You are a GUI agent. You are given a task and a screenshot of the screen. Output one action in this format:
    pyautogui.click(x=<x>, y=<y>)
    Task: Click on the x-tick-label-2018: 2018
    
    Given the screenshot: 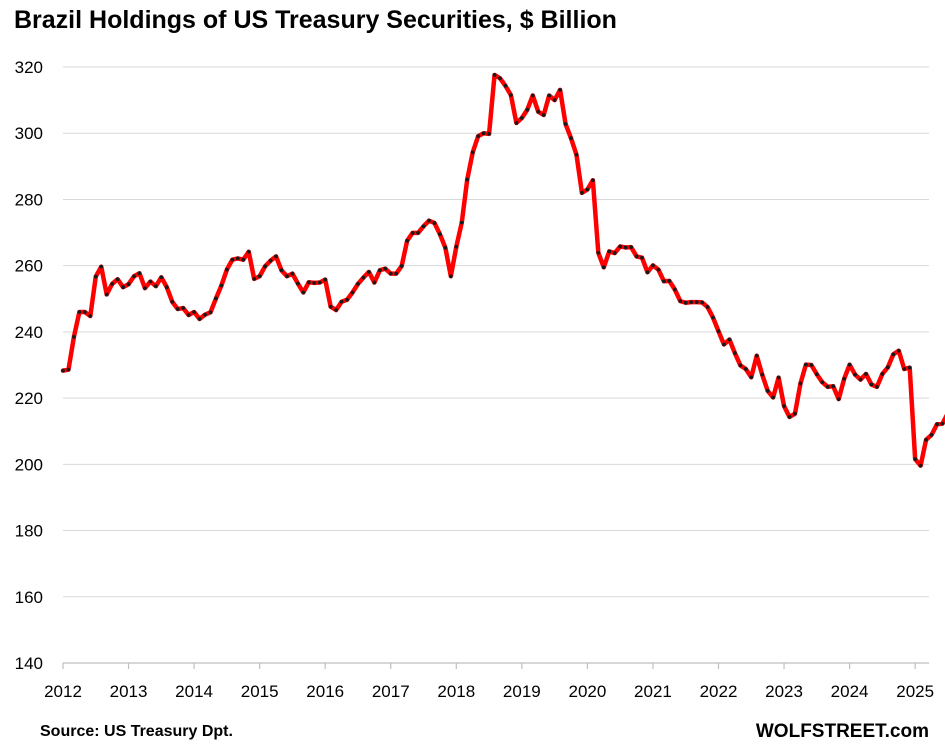 What is the action you would take?
    pyautogui.click(x=456, y=691)
    